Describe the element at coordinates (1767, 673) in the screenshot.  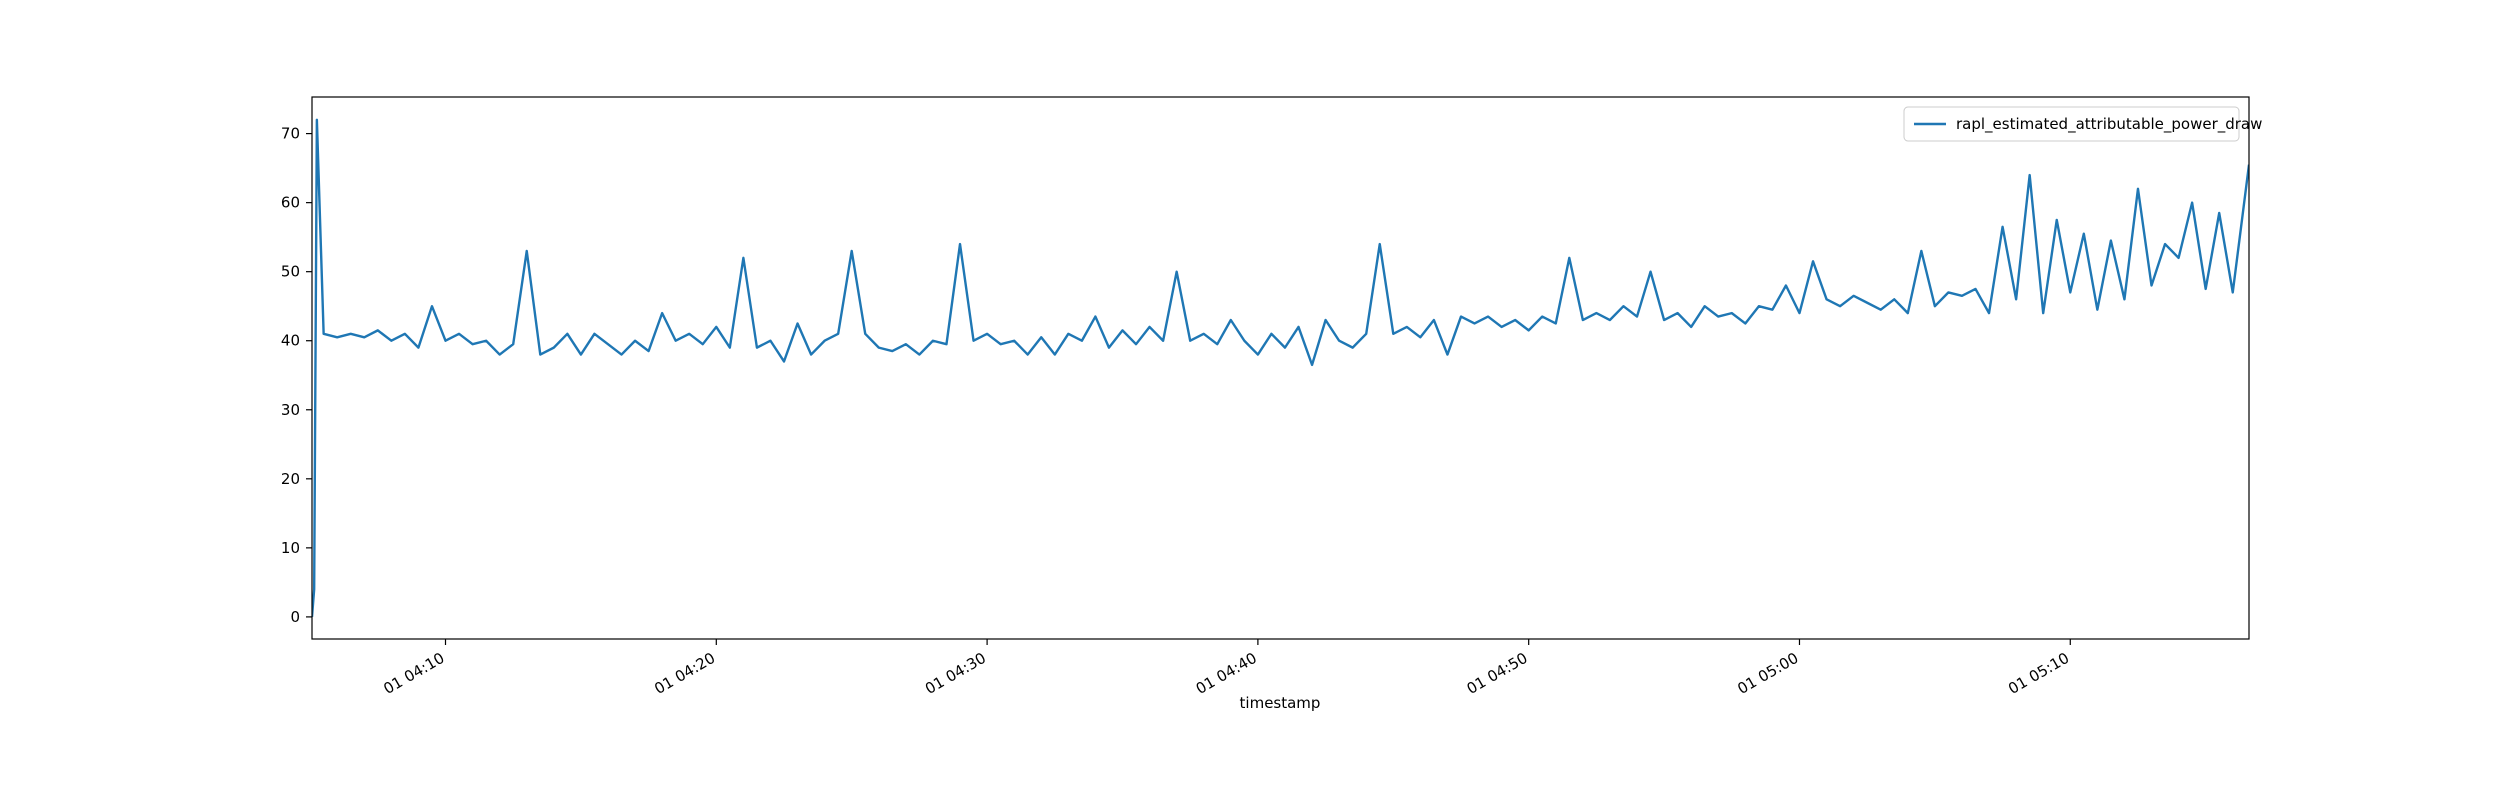
I see `x-tick-label: 01 05:00` at that location.